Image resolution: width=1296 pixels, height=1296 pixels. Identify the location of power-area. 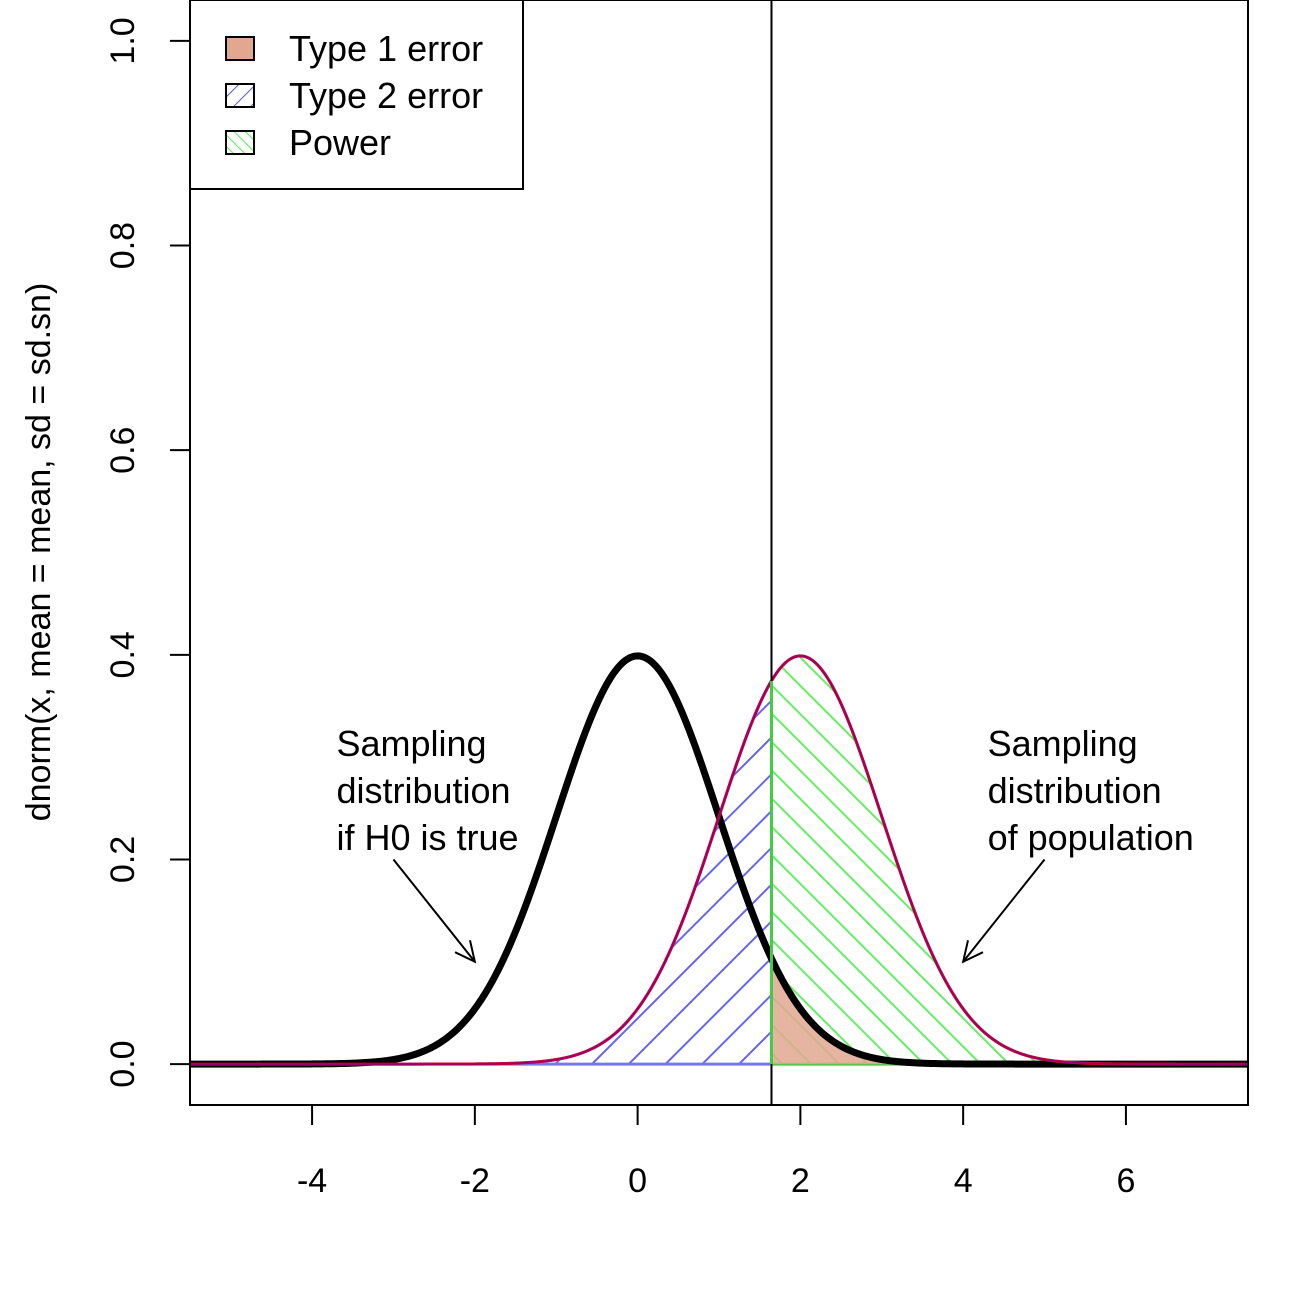
(1008, 860).